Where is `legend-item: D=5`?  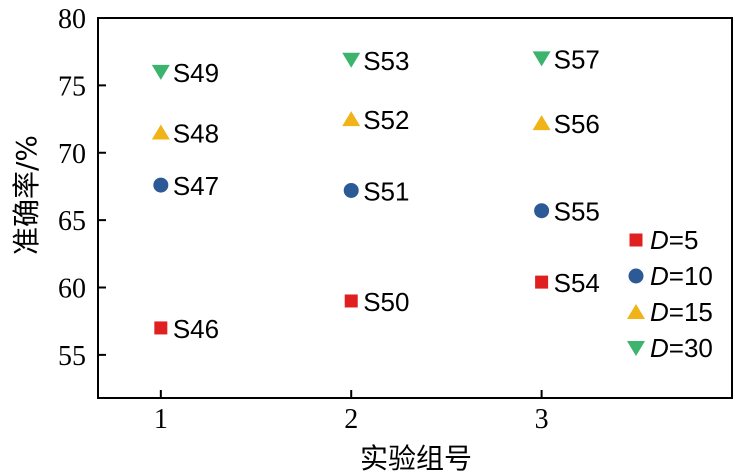 legend-item: D=5 is located at coordinates (663, 240).